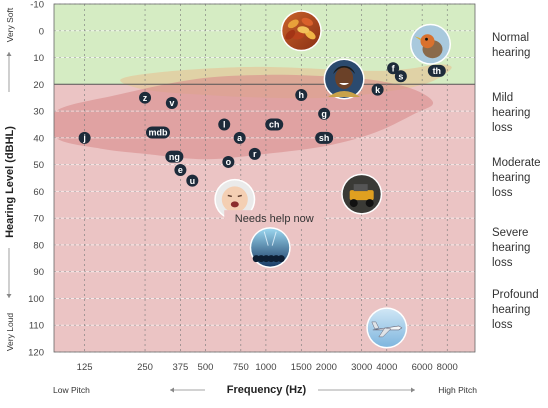 The height and width of the screenshot is (408, 548). I want to click on speech-sound-label: sh, so click(324, 138).